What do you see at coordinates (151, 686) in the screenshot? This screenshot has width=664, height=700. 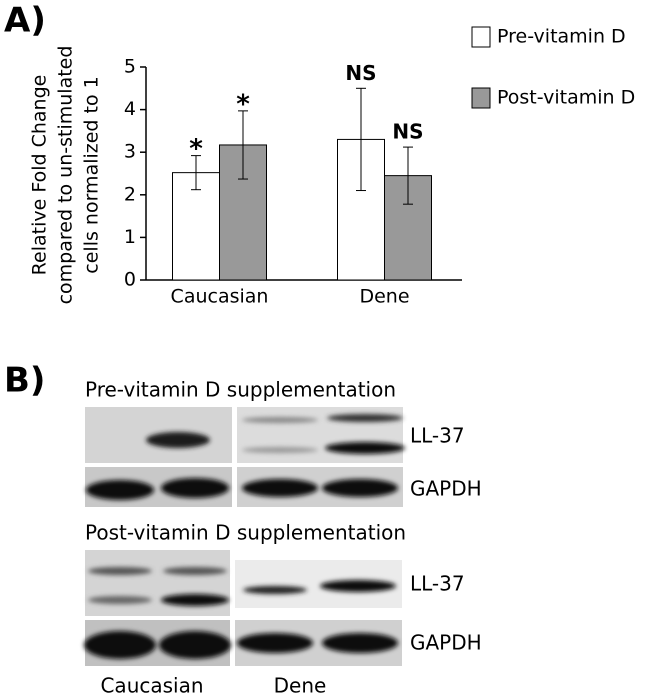 I see `blot-group-label: Caucasian` at bounding box center [151, 686].